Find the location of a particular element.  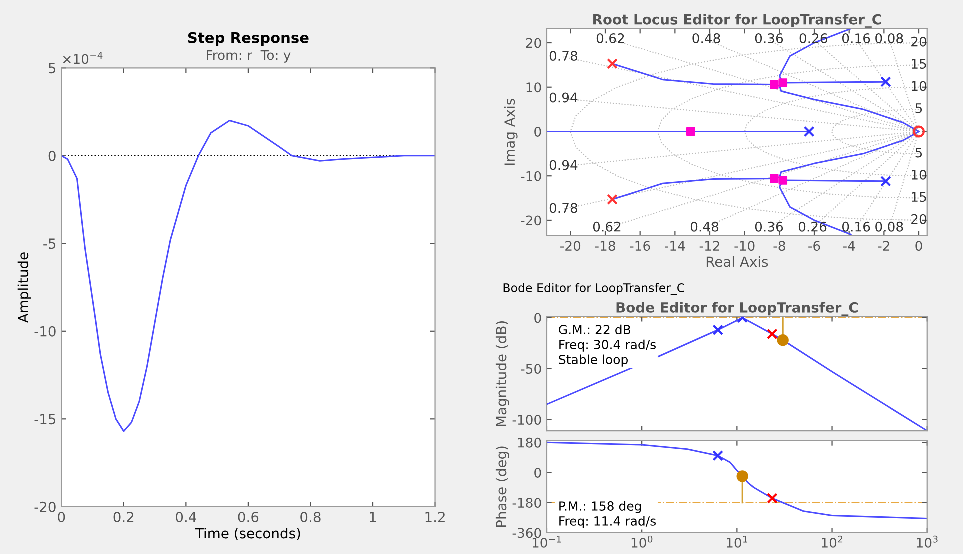

x-axis-title: Real Axis is located at coordinates (737, 262).